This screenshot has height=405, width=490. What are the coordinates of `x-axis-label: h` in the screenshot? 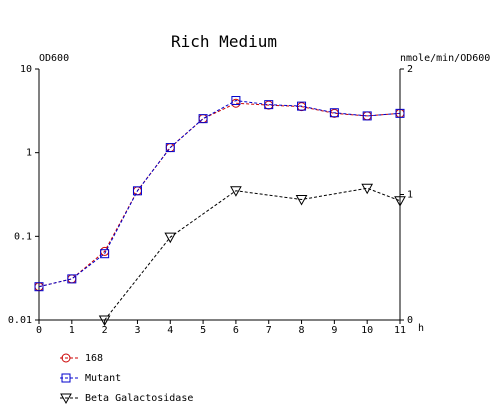 It's located at (421, 328).